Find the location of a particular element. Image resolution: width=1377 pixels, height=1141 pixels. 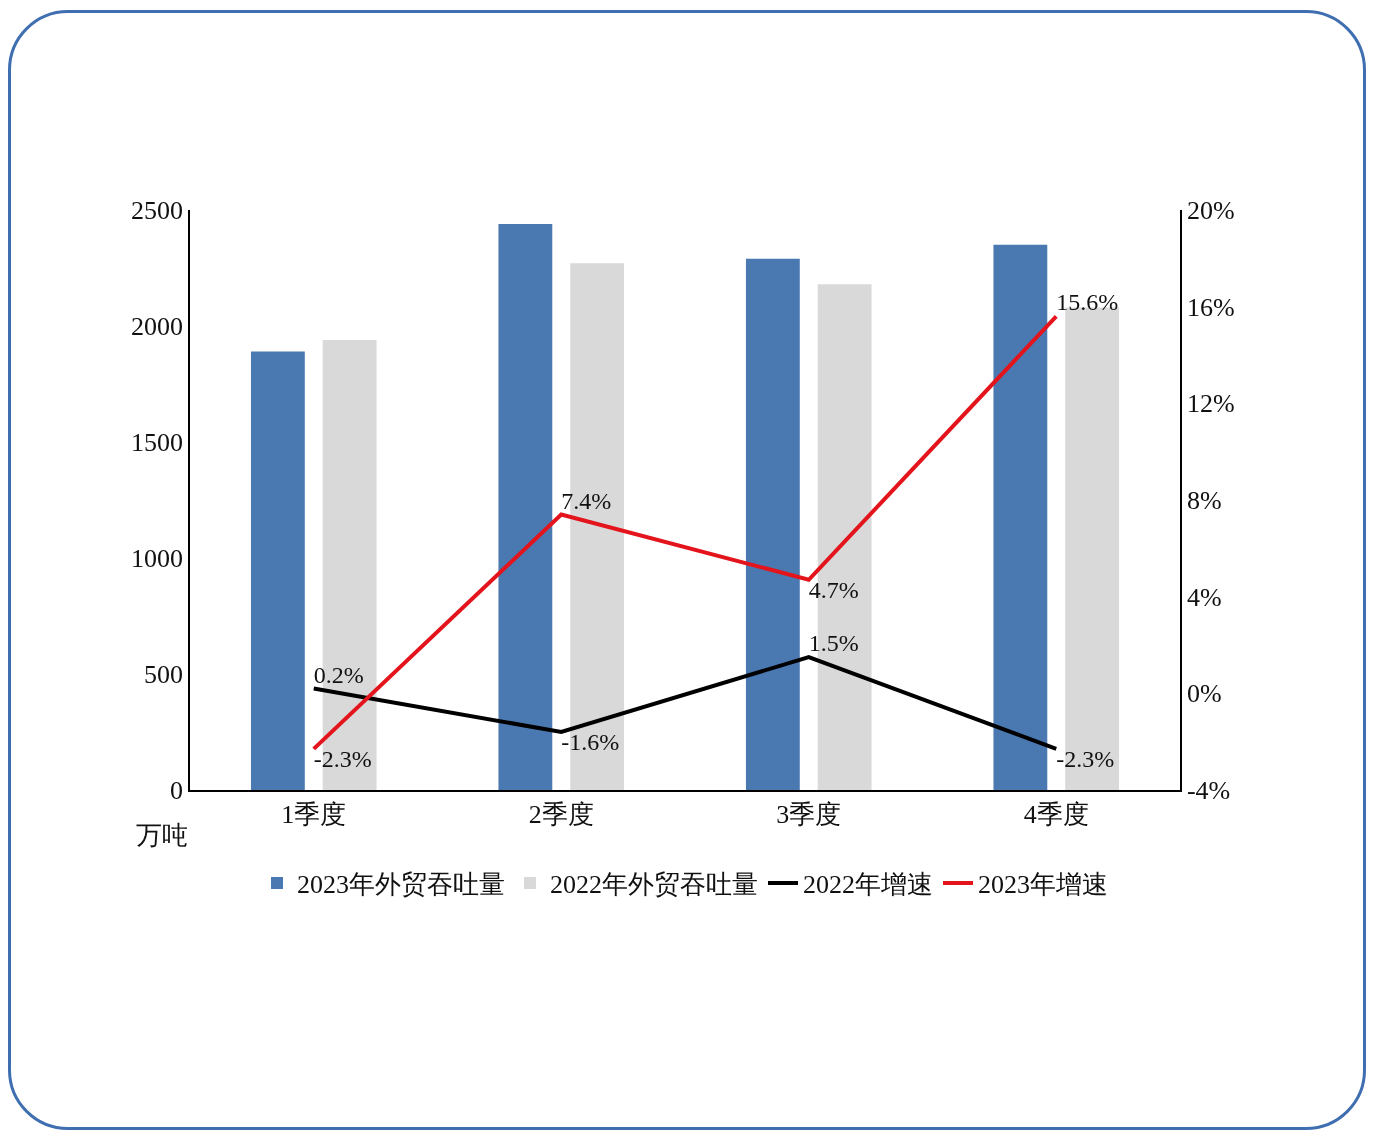

x-tick-label: 2季度 is located at coordinates (561, 815).